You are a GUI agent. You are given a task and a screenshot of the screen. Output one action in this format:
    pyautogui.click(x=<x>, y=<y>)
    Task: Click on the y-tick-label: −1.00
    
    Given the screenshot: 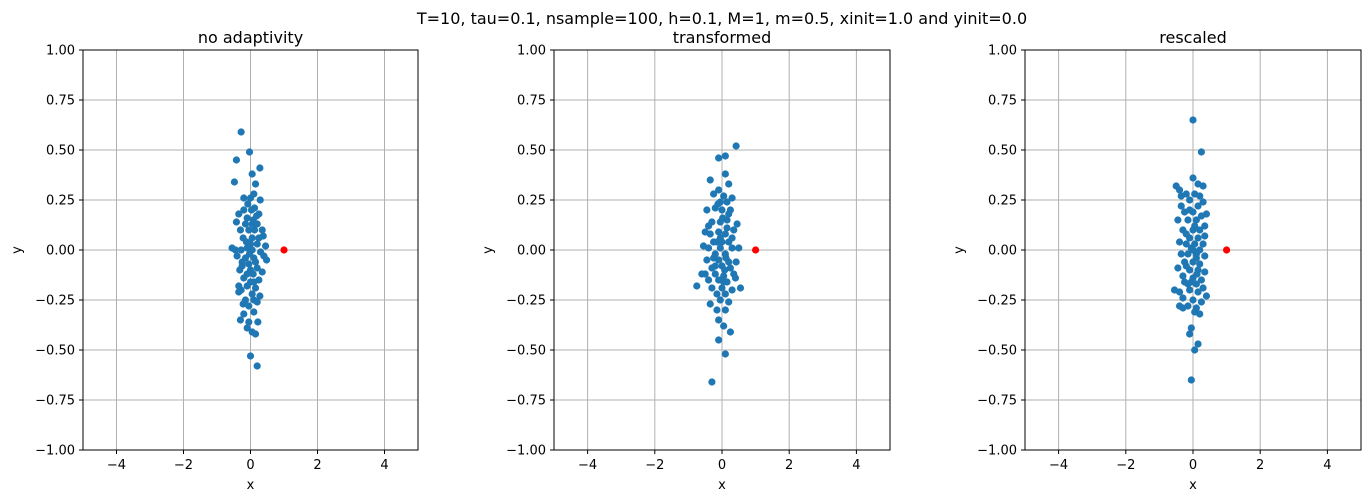 What is the action you would take?
    pyautogui.click(x=997, y=451)
    